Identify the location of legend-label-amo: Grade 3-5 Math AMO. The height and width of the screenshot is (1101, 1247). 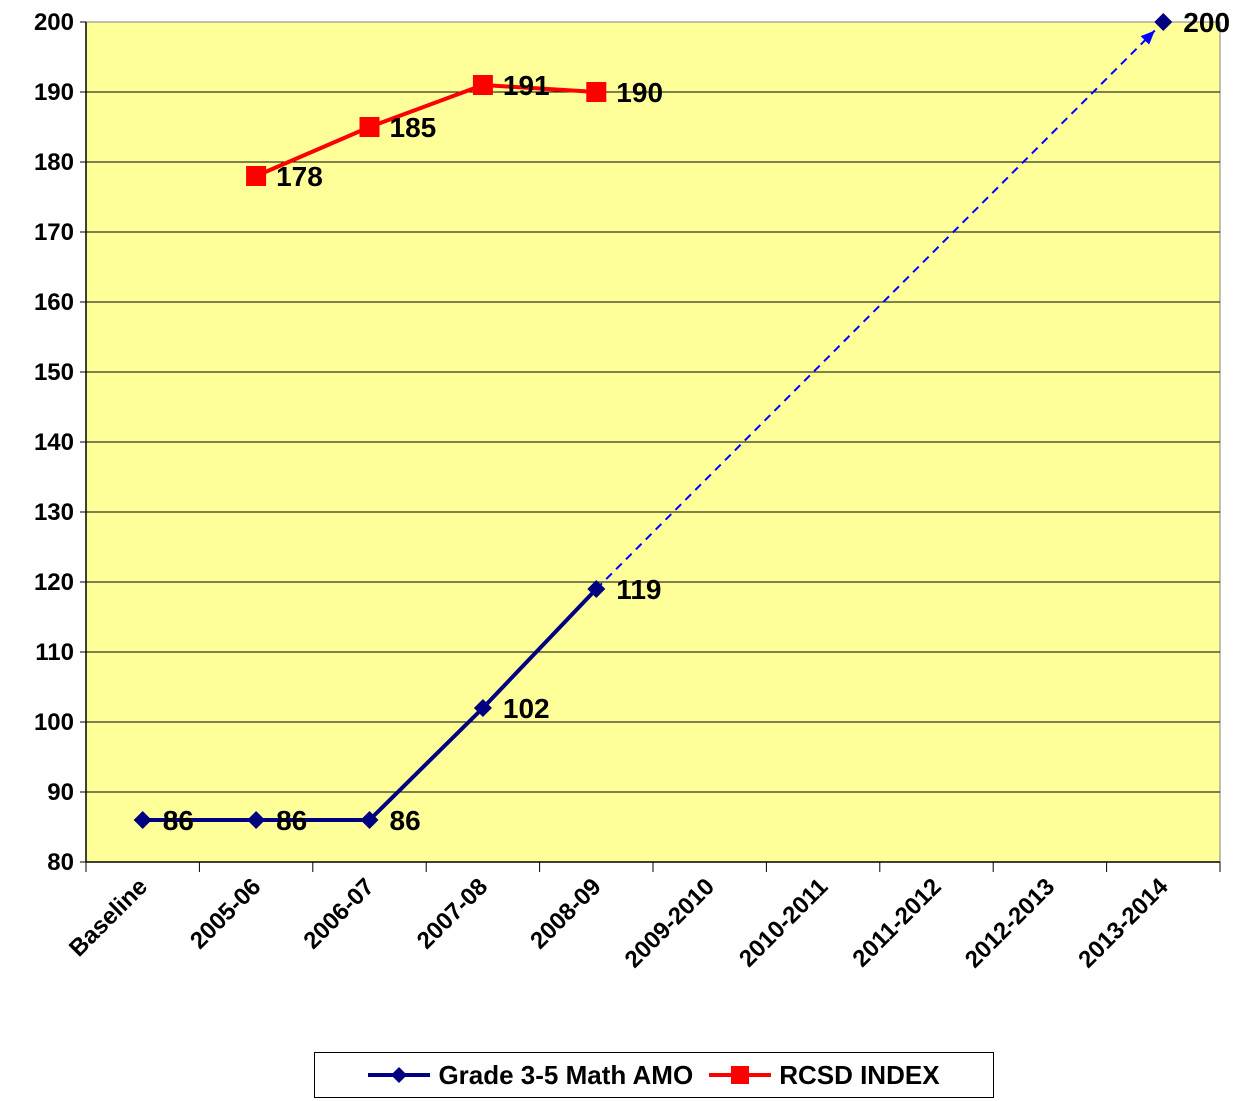
(566, 1074).